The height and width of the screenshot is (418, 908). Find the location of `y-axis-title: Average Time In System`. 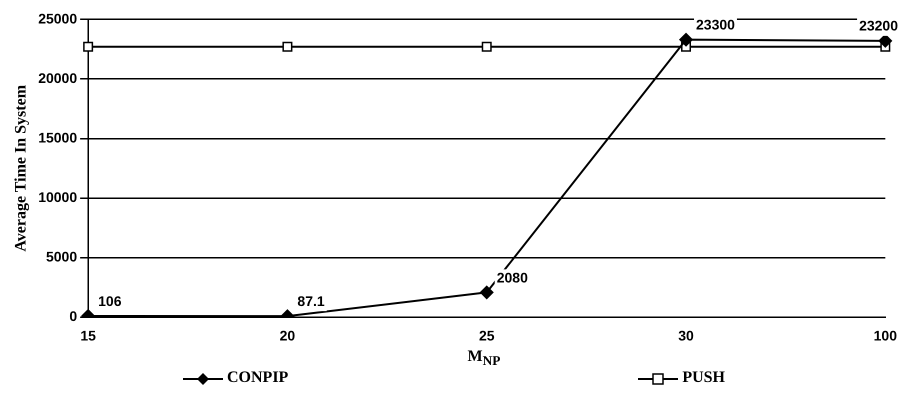

y-axis-title: Average Time In System is located at coordinates (21, 168).